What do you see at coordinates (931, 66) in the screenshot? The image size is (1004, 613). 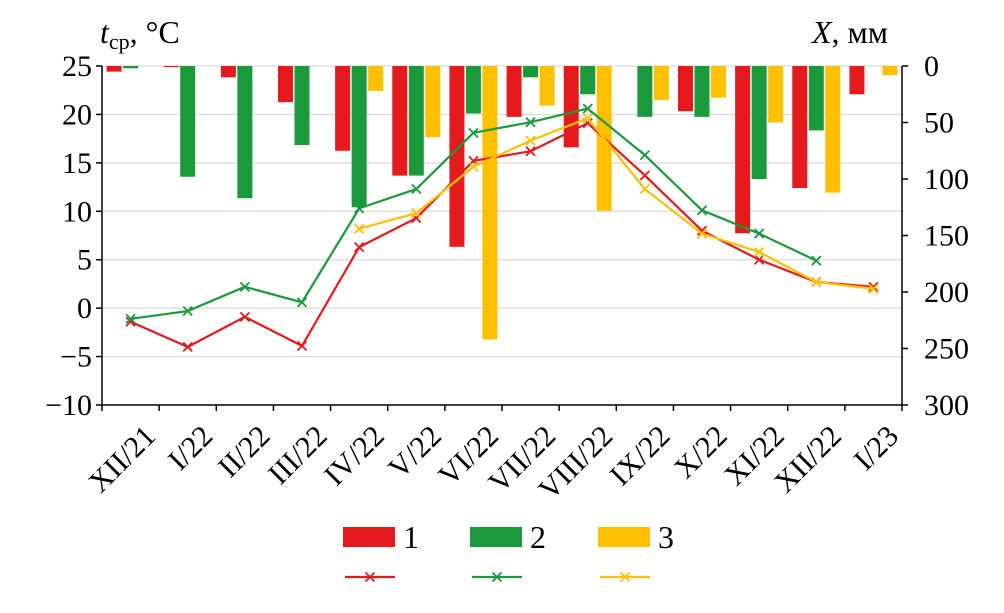 I see `right-tick-label: 0` at bounding box center [931, 66].